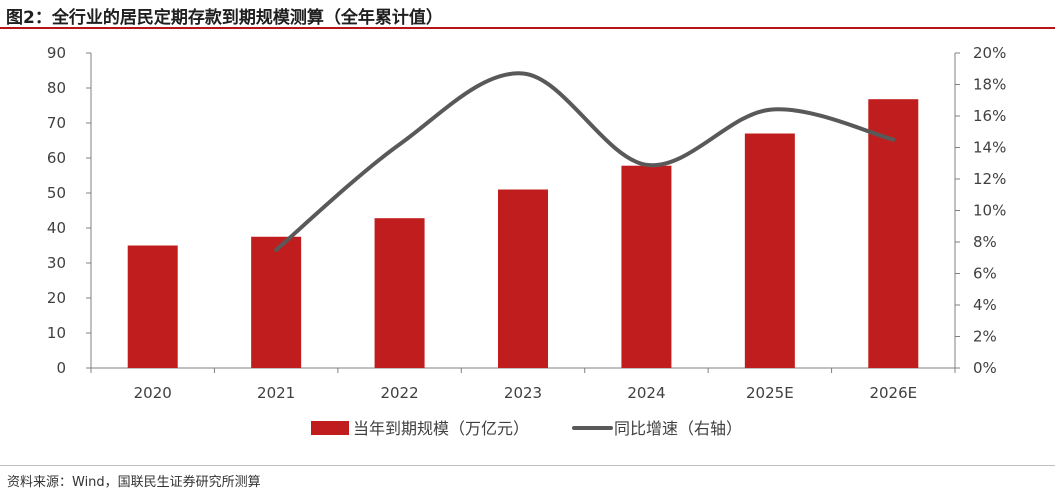  What do you see at coordinates (153, 393) in the screenshot?
I see `x-tick-label: 2020` at bounding box center [153, 393].